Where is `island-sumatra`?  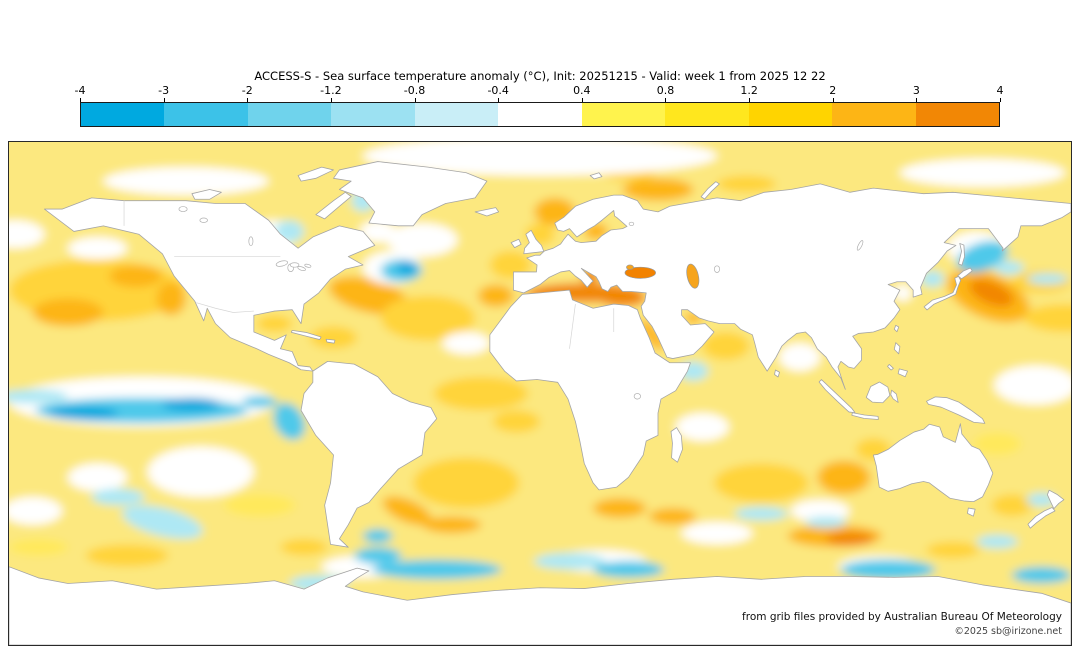
island-sumatra is located at coordinates (837, 396).